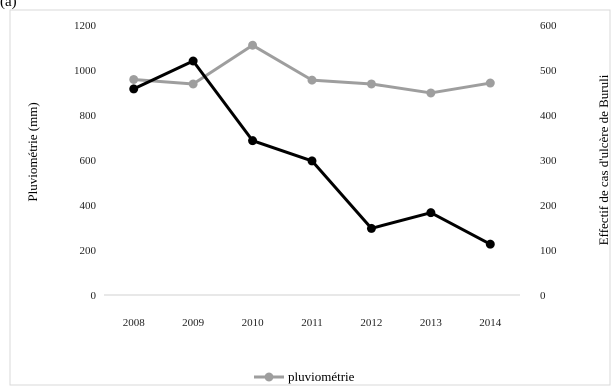 This screenshot has height=388, width=614. What do you see at coordinates (94, 296) in the screenshot?
I see `y-left-tick-label: 0` at bounding box center [94, 296].